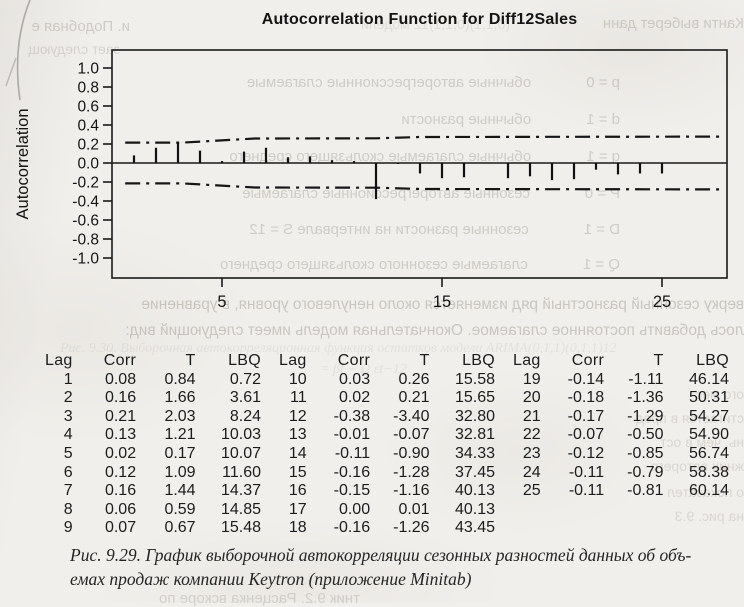 This screenshot has width=744, height=607. What do you see at coordinates (297, 509) in the screenshot?
I see `cell-value: 17` at bounding box center [297, 509].